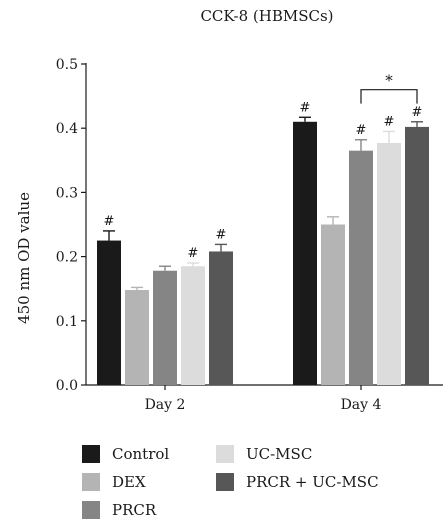 The width and height of the screenshot is (444, 524). Describe the element at coordinates (389, 121) in the screenshot. I see `significance-mark-1-3: #` at that location.